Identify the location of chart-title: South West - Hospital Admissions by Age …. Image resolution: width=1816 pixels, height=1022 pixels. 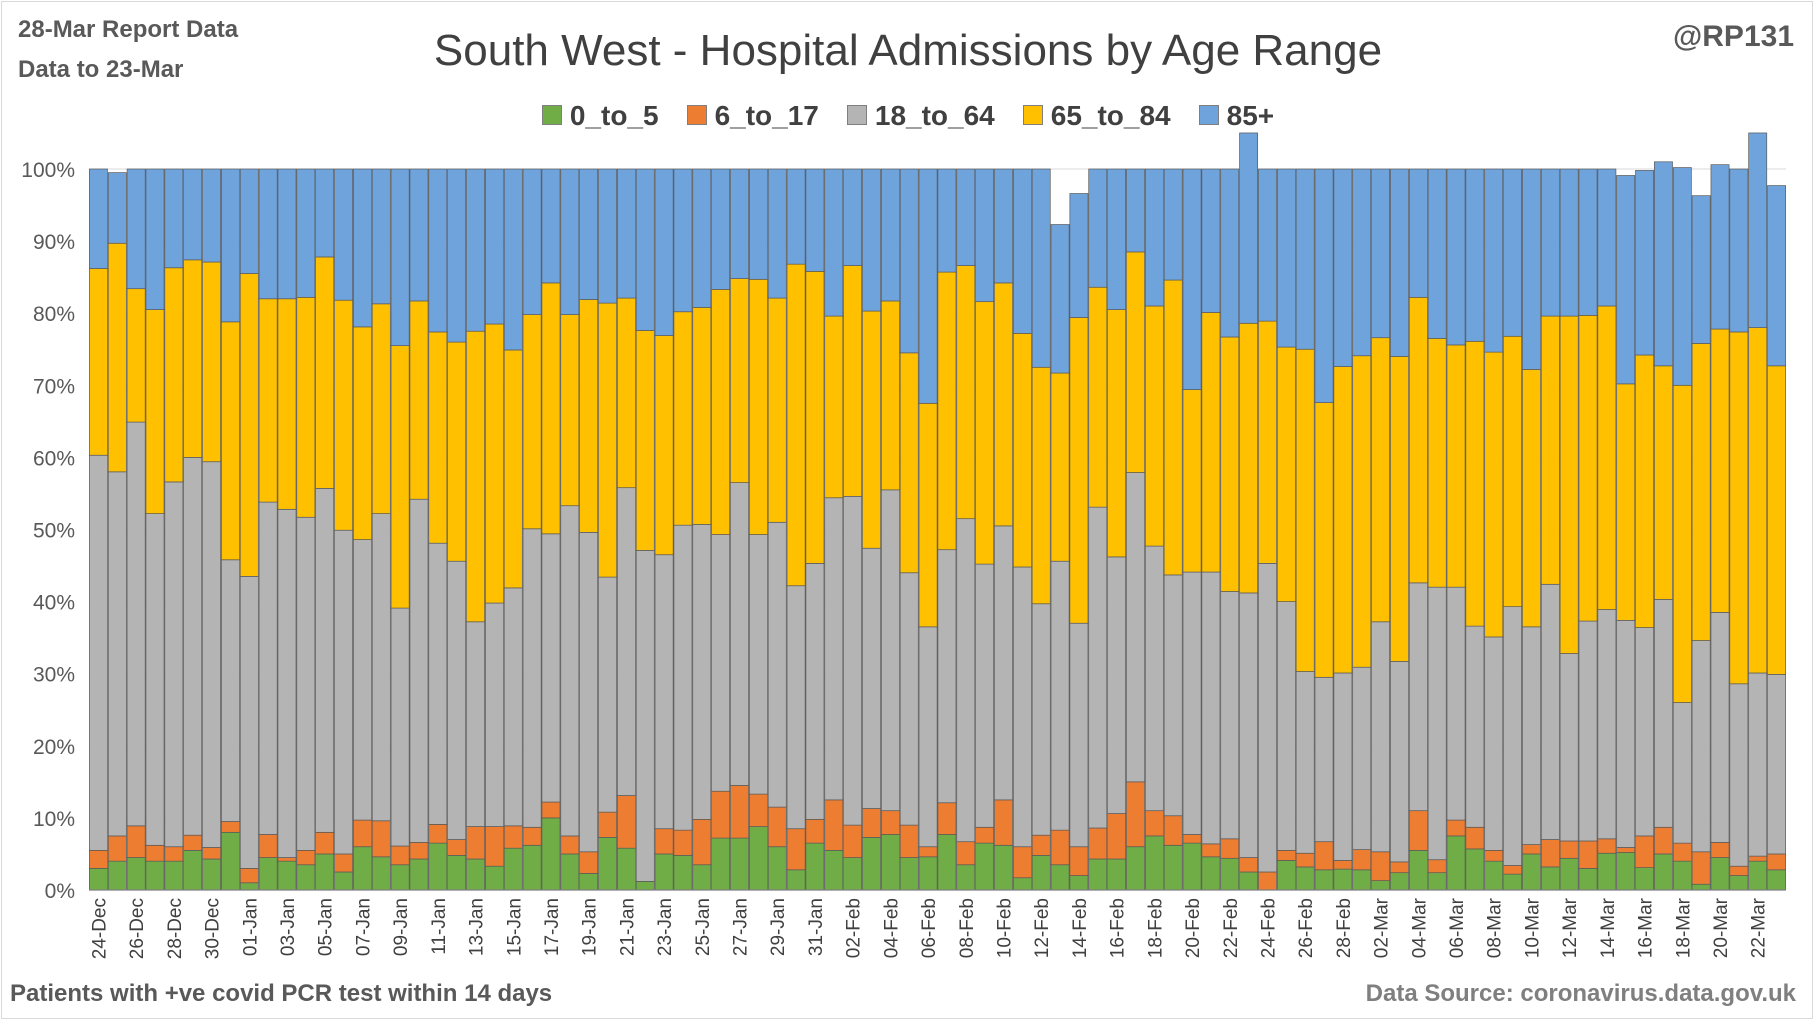
(908, 50).